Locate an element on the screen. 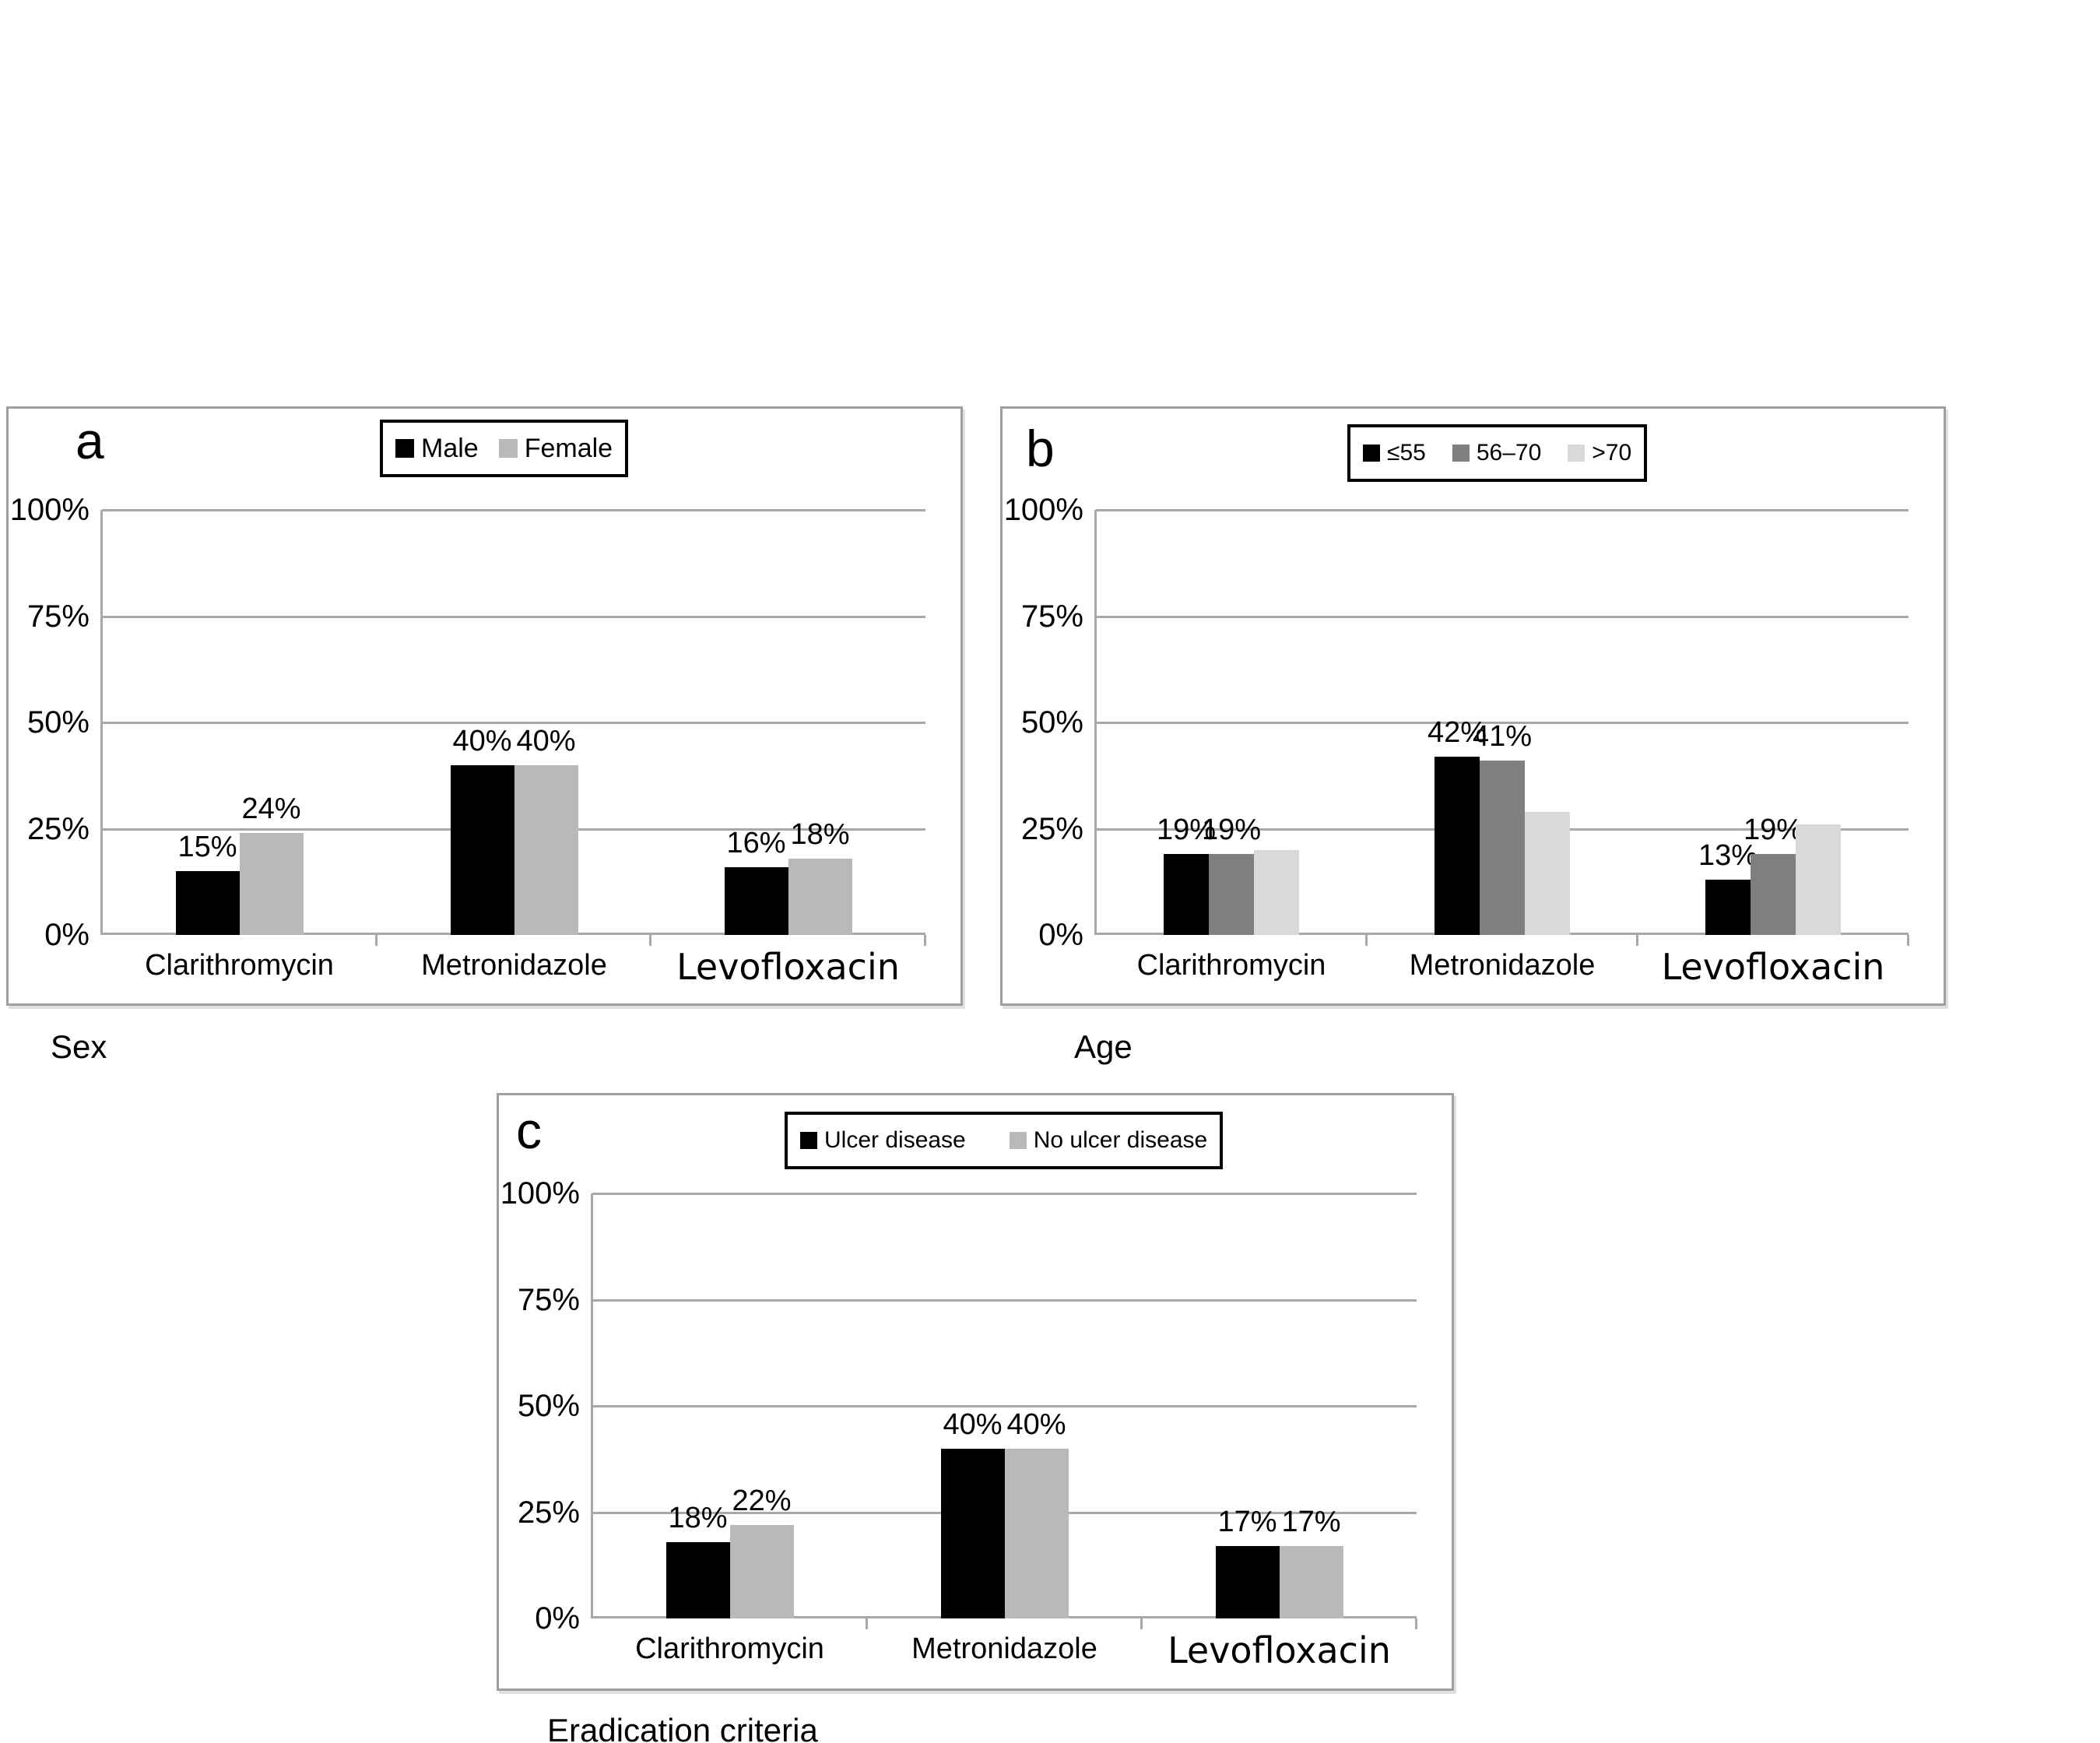 This screenshot has width=2100, height=1743. bar-ulcer disease-clarithromycin: 18% is located at coordinates (697, 1560).